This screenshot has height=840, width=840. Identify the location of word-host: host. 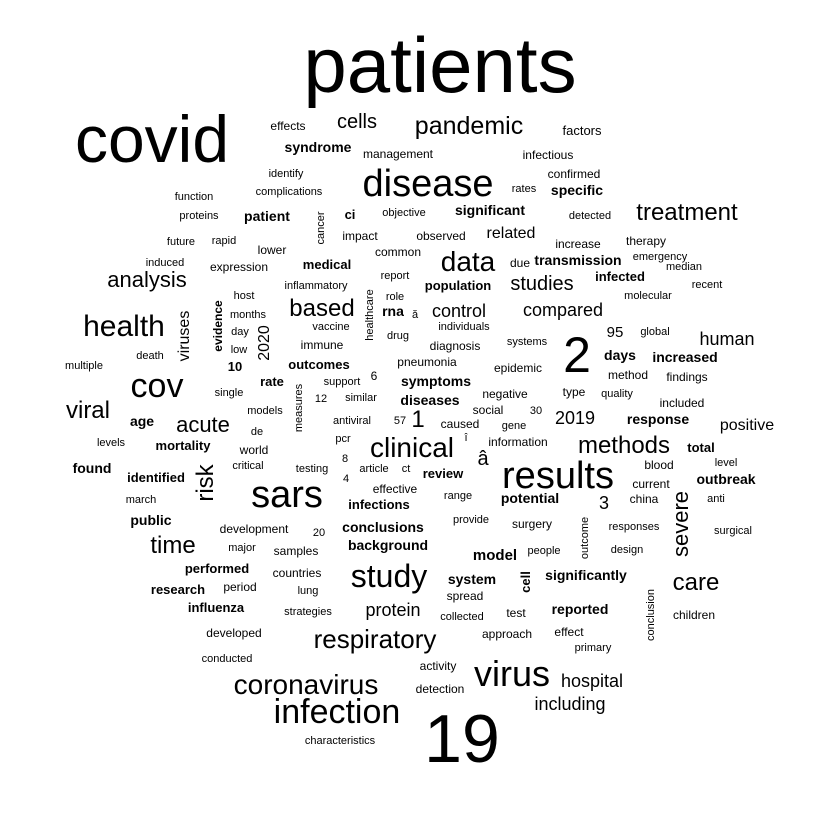
(244, 296).